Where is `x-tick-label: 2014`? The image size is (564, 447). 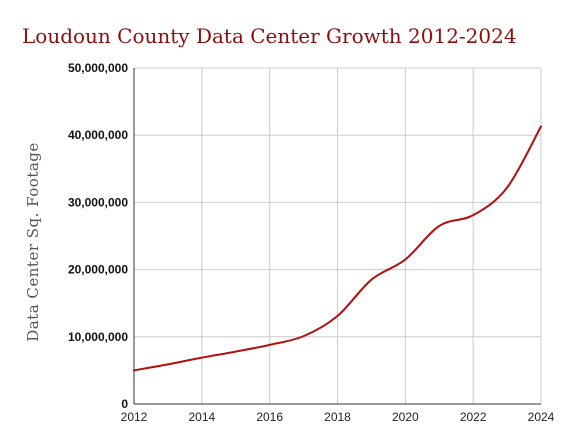
x-tick-label: 2014 is located at coordinates (201, 417).